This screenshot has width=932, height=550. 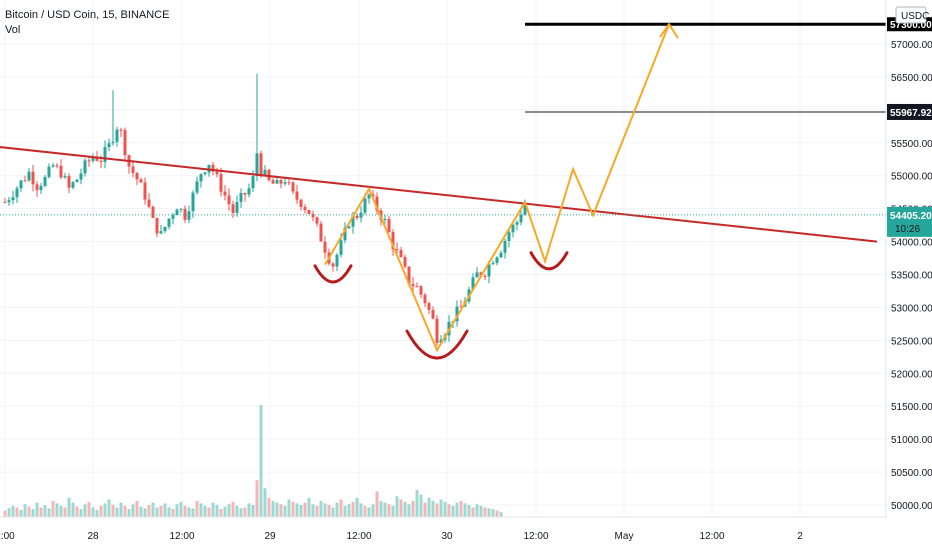 What do you see at coordinates (911, 473) in the screenshot?
I see `price-tick-label: 50500.00` at bounding box center [911, 473].